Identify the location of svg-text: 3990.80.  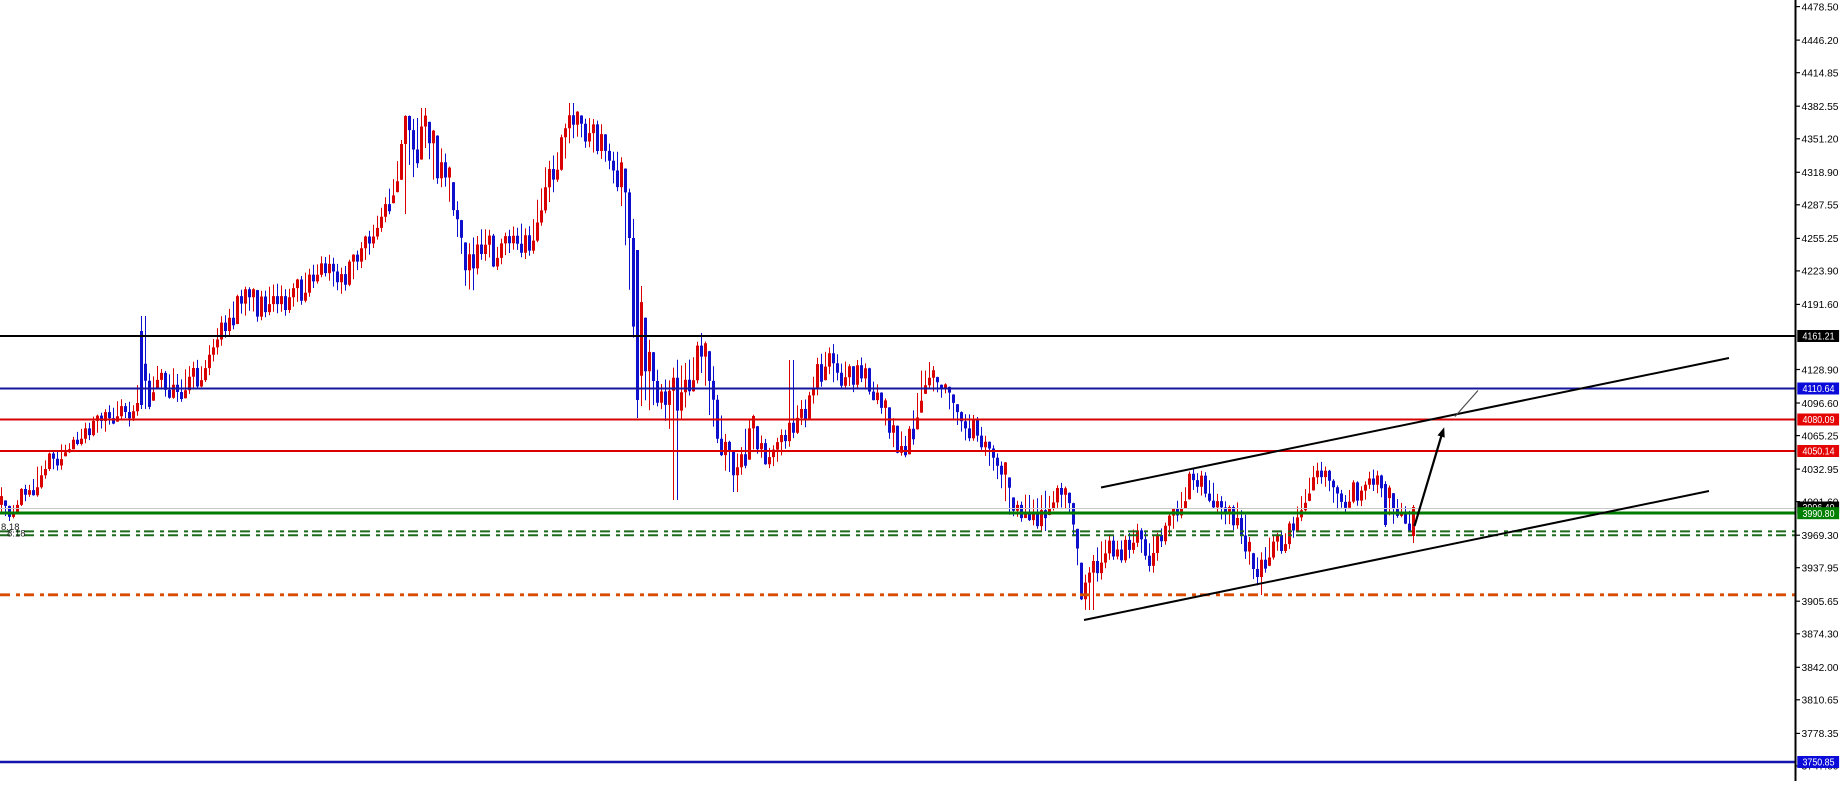
(1819, 514).